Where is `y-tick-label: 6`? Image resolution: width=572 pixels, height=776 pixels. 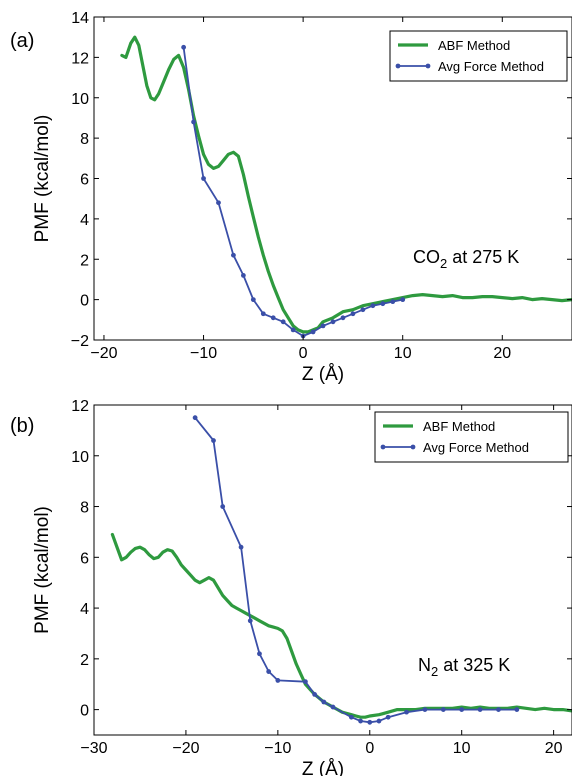
y-tick-label: 6 is located at coordinates (84, 558).